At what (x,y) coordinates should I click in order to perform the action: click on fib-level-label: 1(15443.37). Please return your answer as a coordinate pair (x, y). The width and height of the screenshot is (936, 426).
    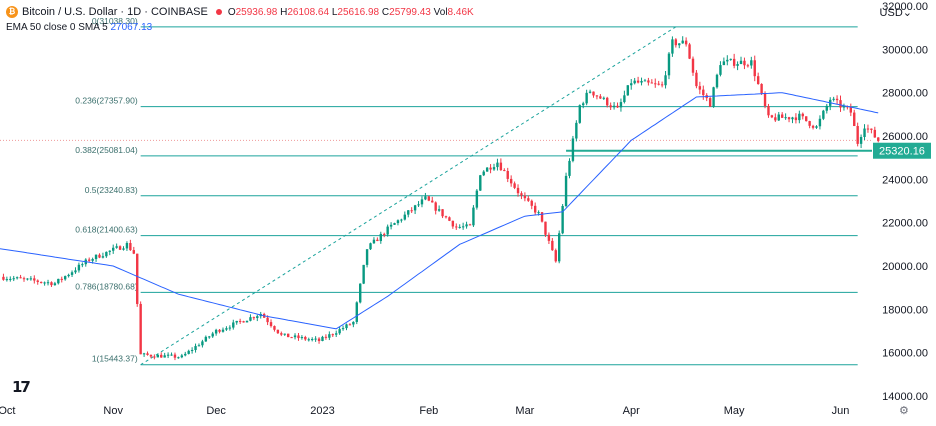
    Looking at the image, I should click on (115, 359).